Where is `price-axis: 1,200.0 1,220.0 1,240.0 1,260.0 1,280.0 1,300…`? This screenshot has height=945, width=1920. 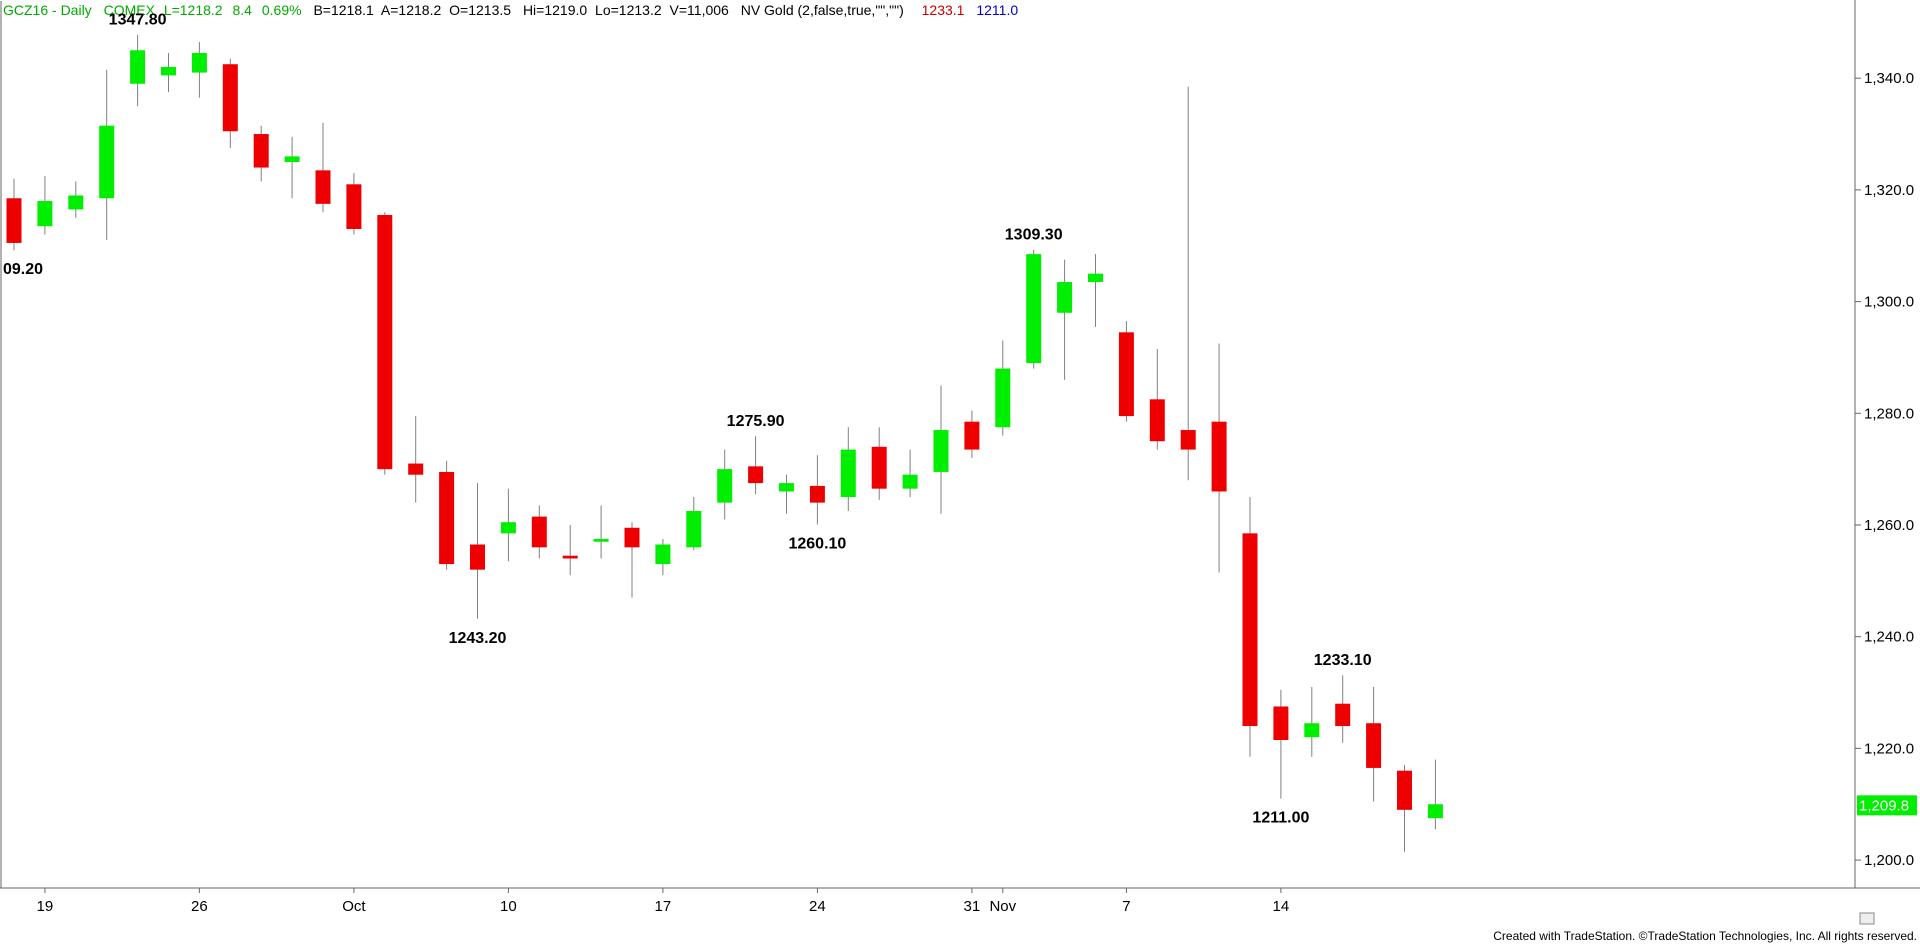 price-axis: 1,200.0 1,220.0 1,240.0 1,260.0 1,280.0 1,300… is located at coordinates (1884, 469).